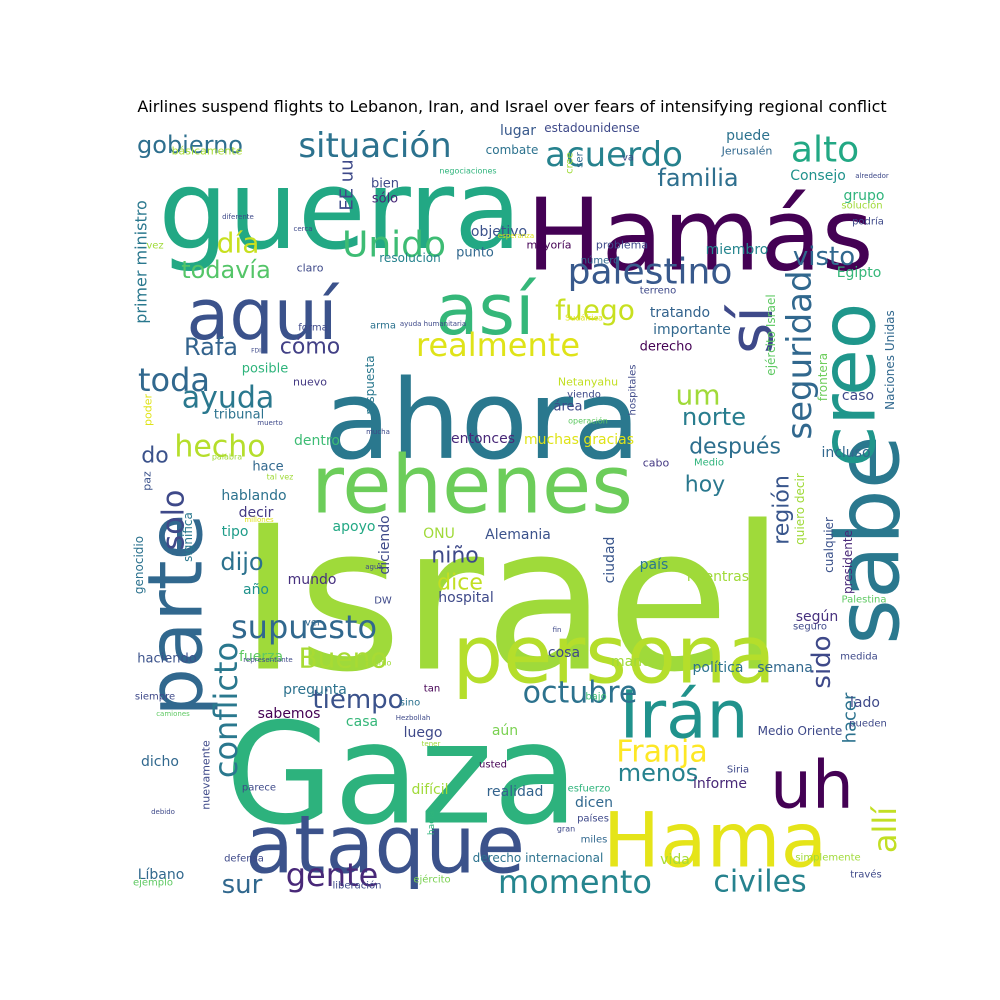  Describe the element at coordinates (242, 885) in the screenshot. I see `word-sur: sur` at that location.